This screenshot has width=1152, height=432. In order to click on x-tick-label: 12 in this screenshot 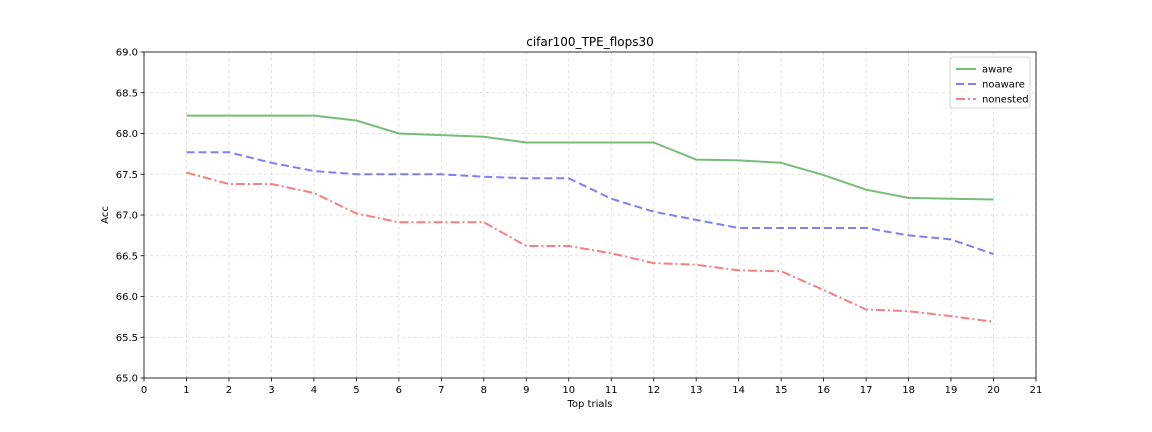, I will do `click(653, 390)`.